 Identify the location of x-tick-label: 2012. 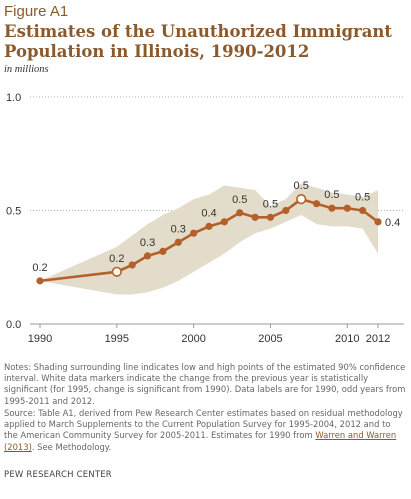
(378, 339).